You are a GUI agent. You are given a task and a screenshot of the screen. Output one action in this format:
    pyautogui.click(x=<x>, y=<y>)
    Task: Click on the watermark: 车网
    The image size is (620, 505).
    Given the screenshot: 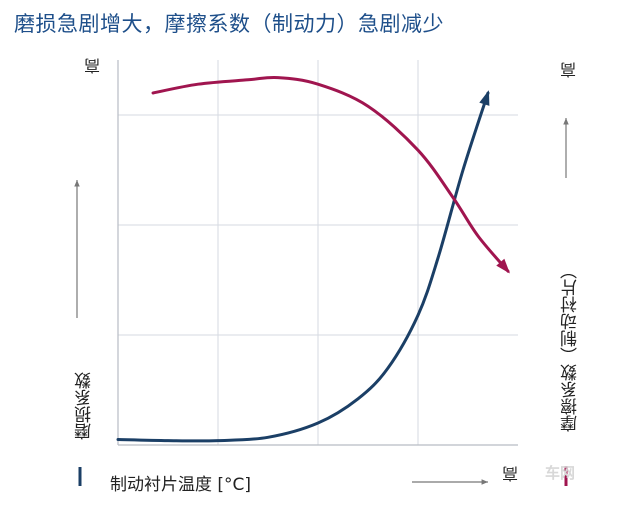 What is the action you would take?
    pyautogui.click(x=560, y=473)
    